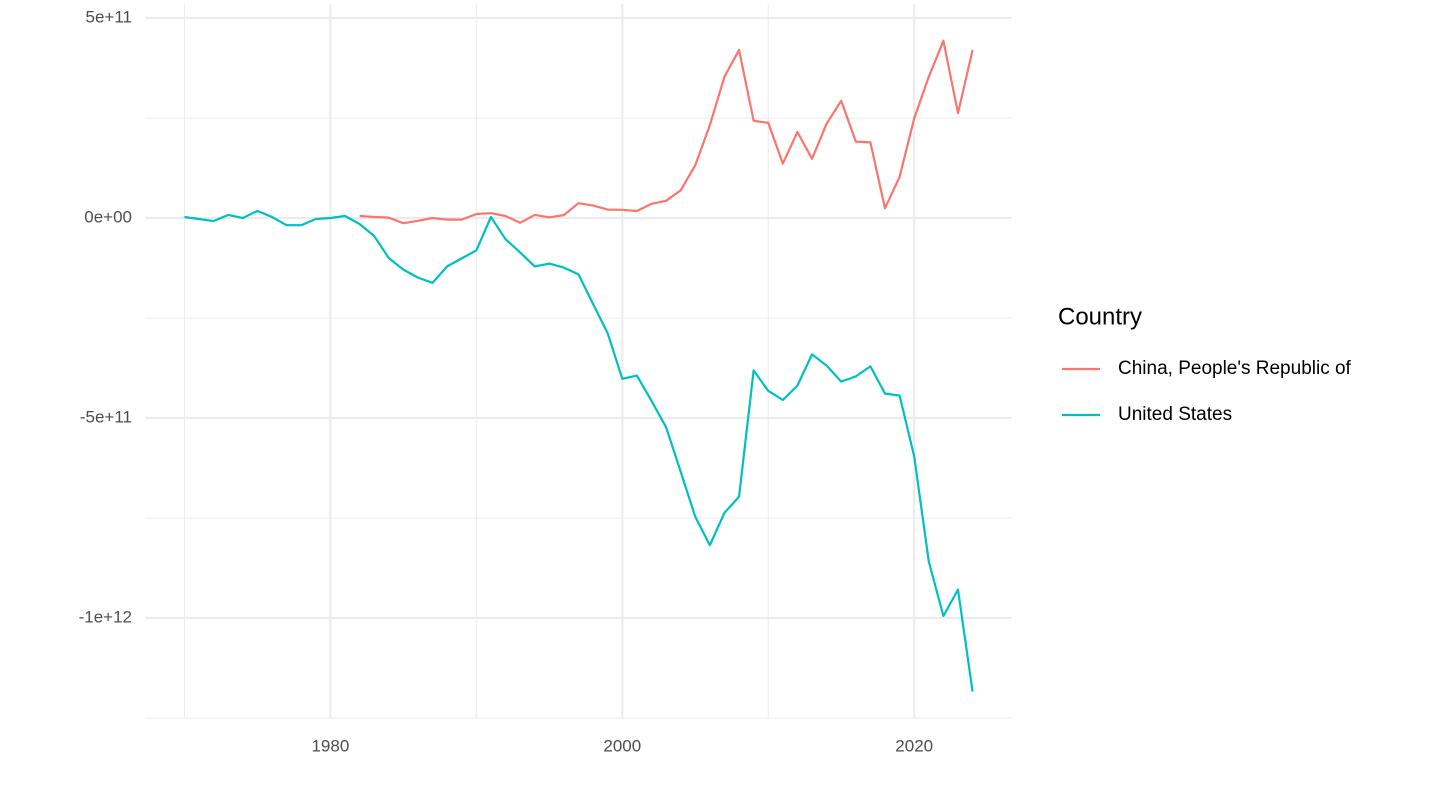  I want to click on legend-title: Country, so click(1100, 316).